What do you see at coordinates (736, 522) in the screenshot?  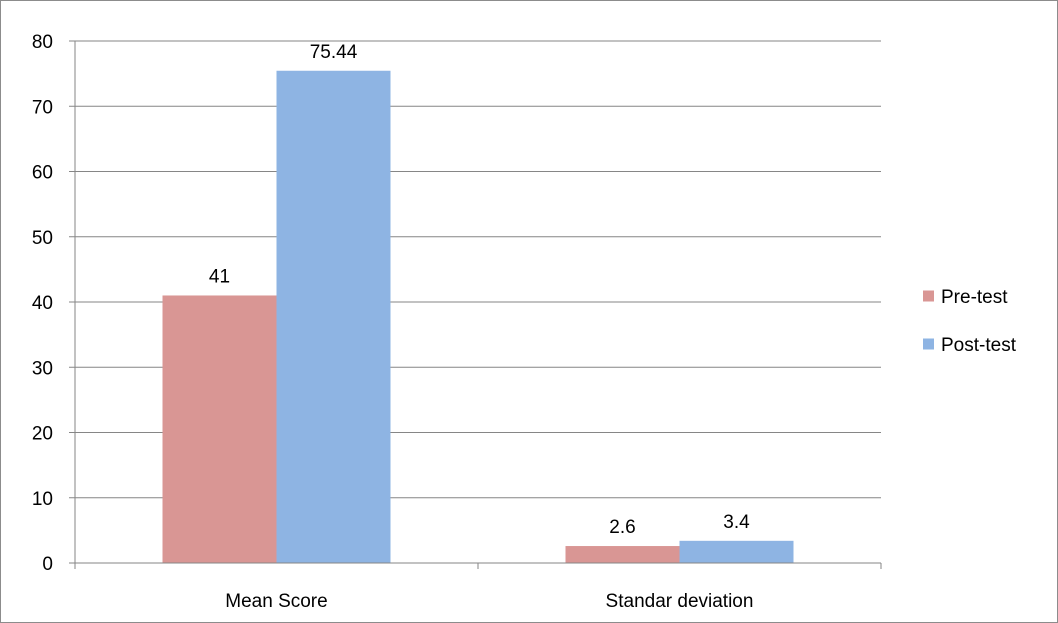 I see `data-label: 3.4` at bounding box center [736, 522].